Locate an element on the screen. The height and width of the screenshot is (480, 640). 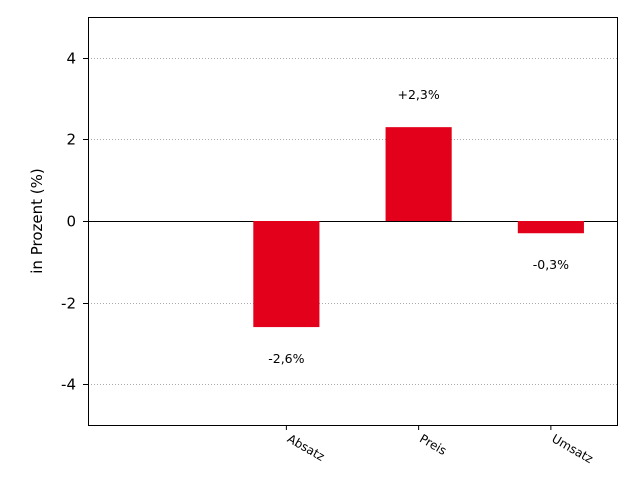
data-label: +2,3% is located at coordinates (419, 94).